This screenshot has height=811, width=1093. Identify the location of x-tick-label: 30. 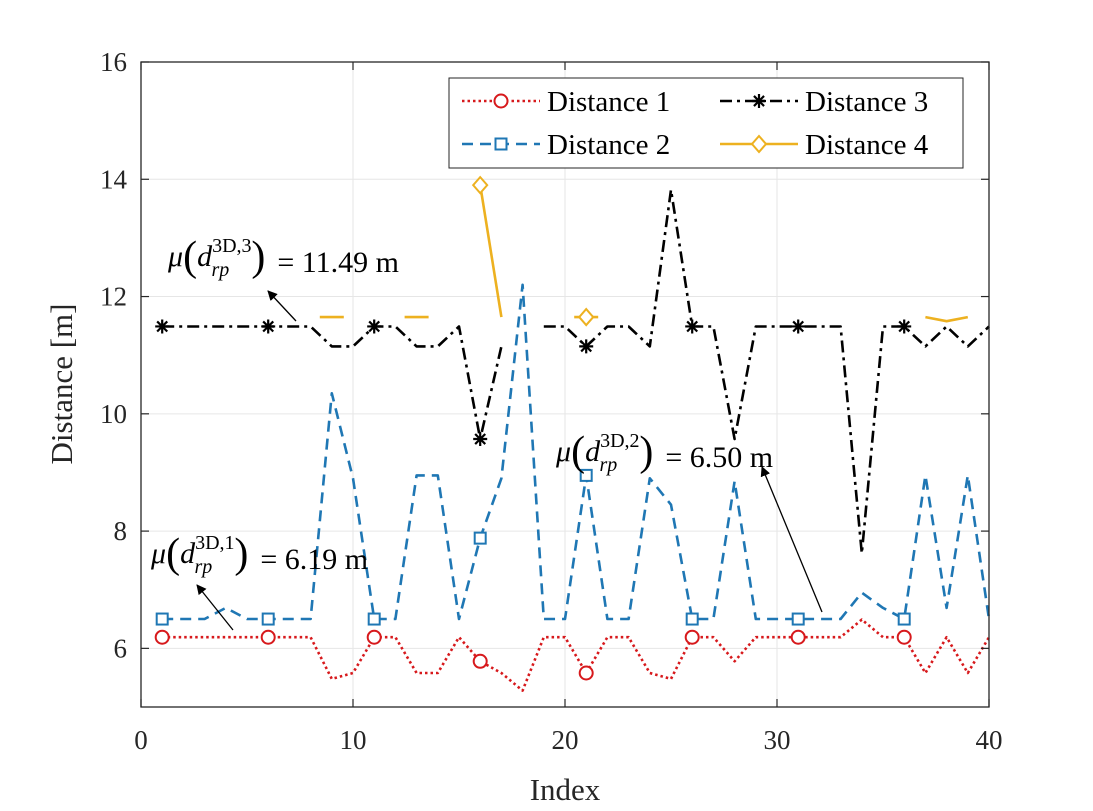
(777, 740).